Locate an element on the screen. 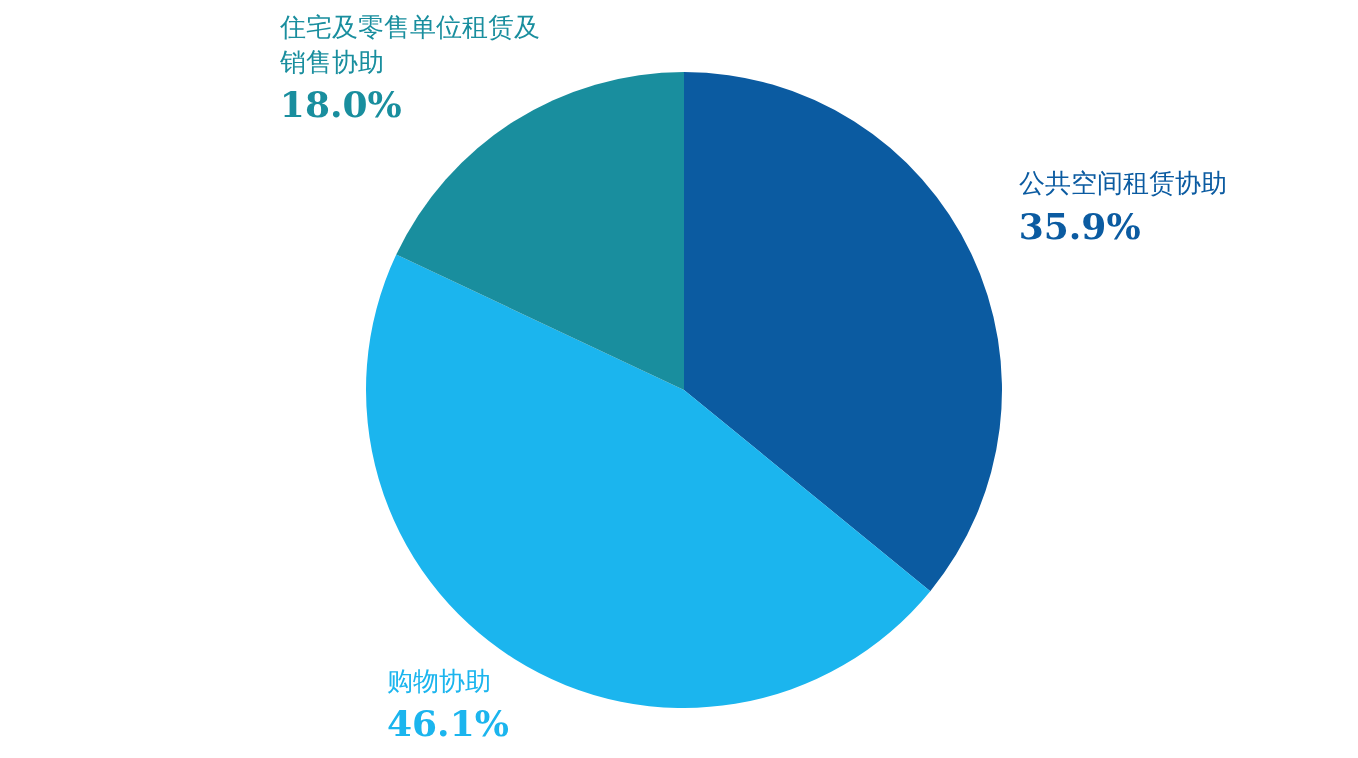  slice-label: 购物协助 is located at coordinates (439, 681).